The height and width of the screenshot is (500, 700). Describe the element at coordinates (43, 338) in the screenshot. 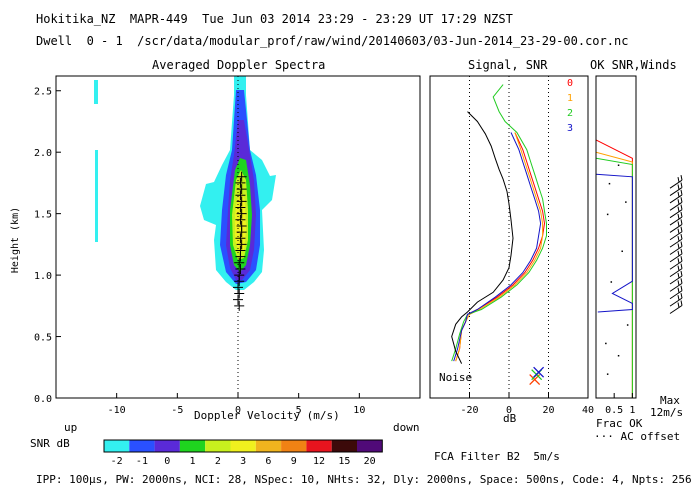

I see `height-tick-label: 0.5` at that location.